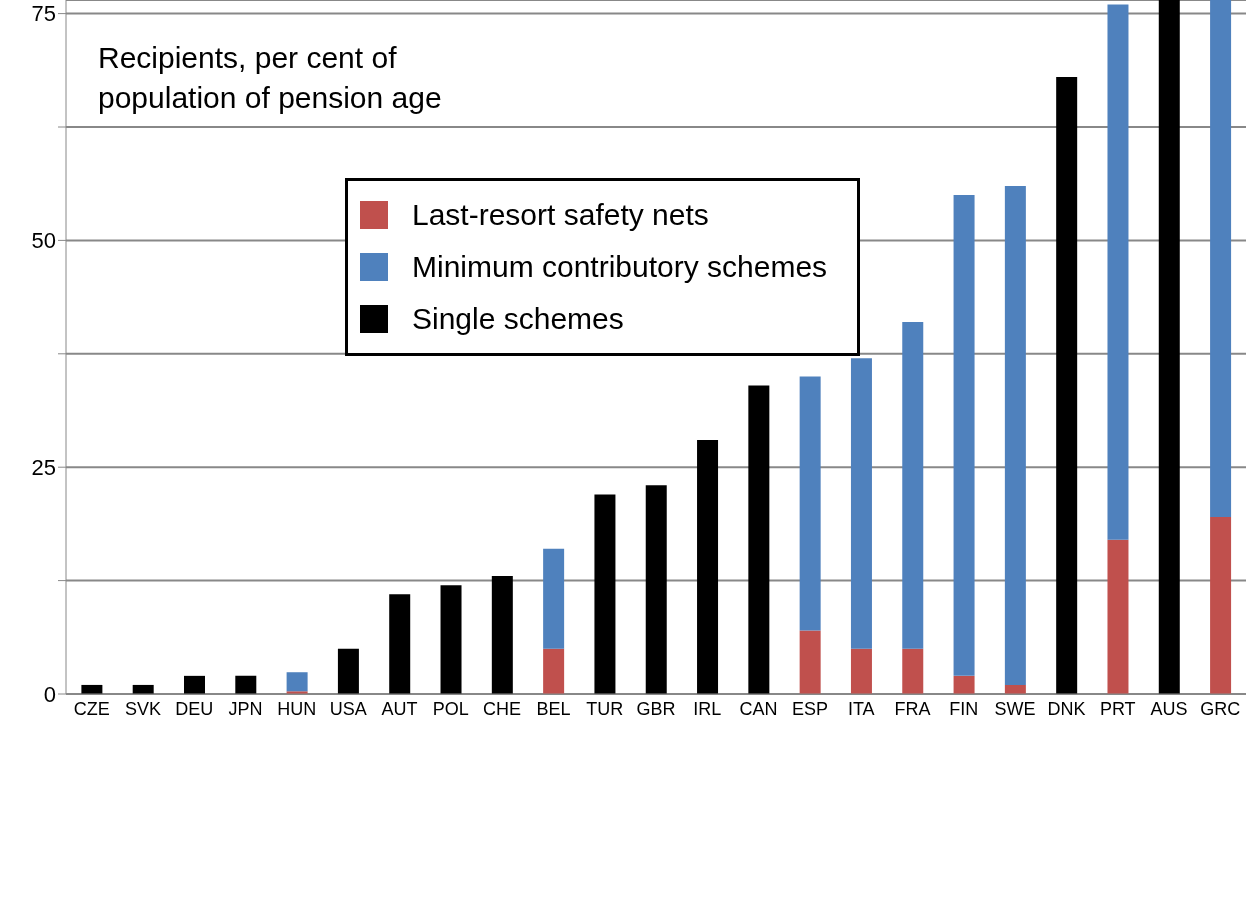 Image resolution: width=1252 pixels, height=918 pixels. Describe the element at coordinates (964, 708) in the screenshot. I see `x-tick-label: FIN` at that location.